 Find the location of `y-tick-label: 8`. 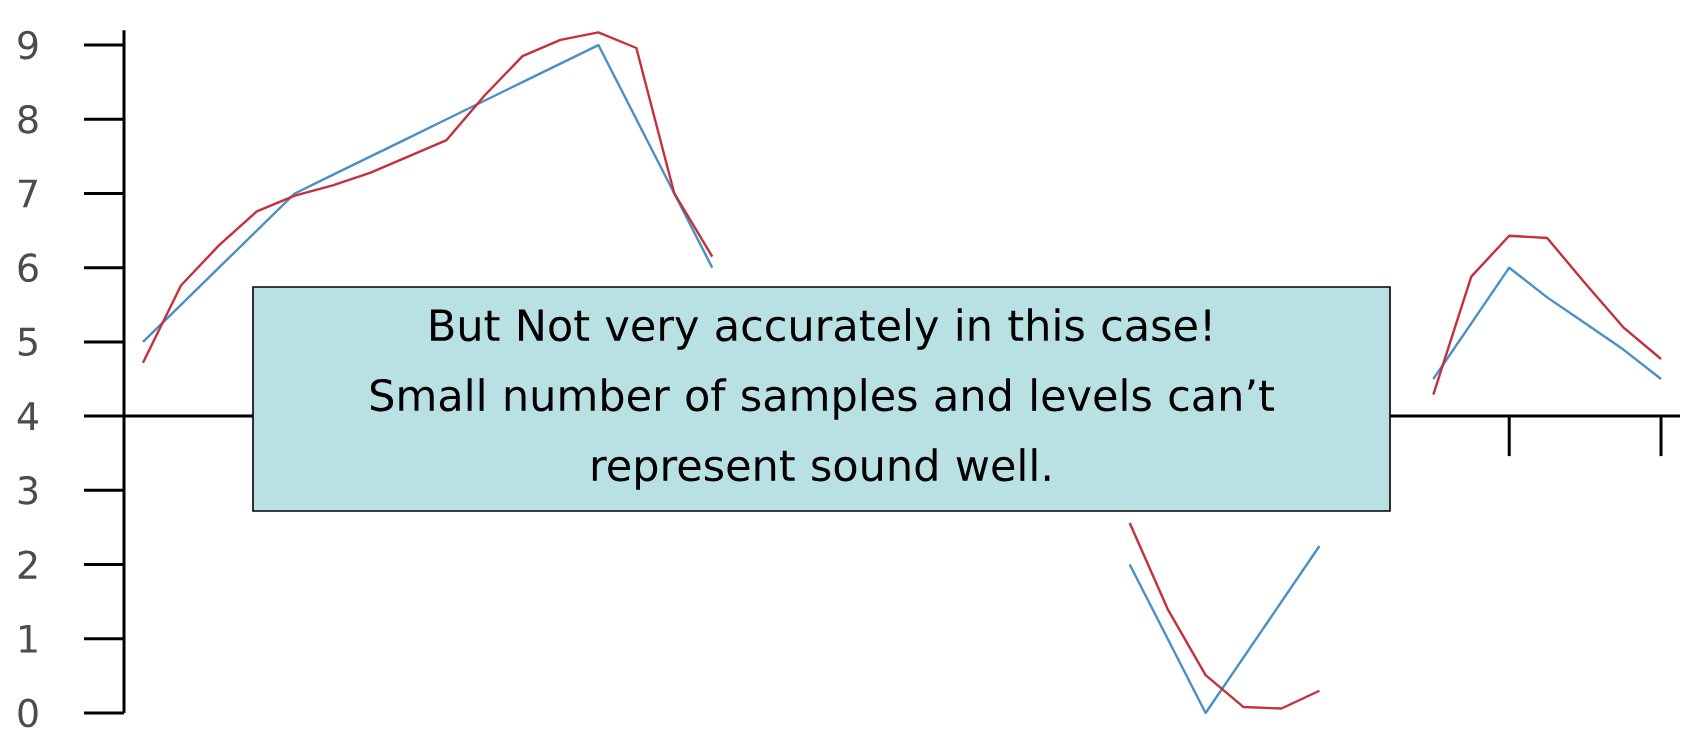

y-tick-label: 8 is located at coordinates (28, 119).